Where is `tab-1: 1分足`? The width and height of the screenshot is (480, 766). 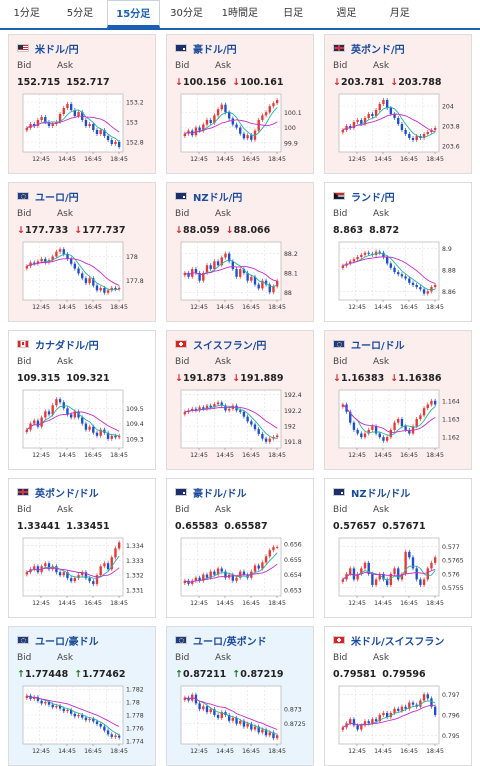 tab-1: 1分足 is located at coordinates (26, 13).